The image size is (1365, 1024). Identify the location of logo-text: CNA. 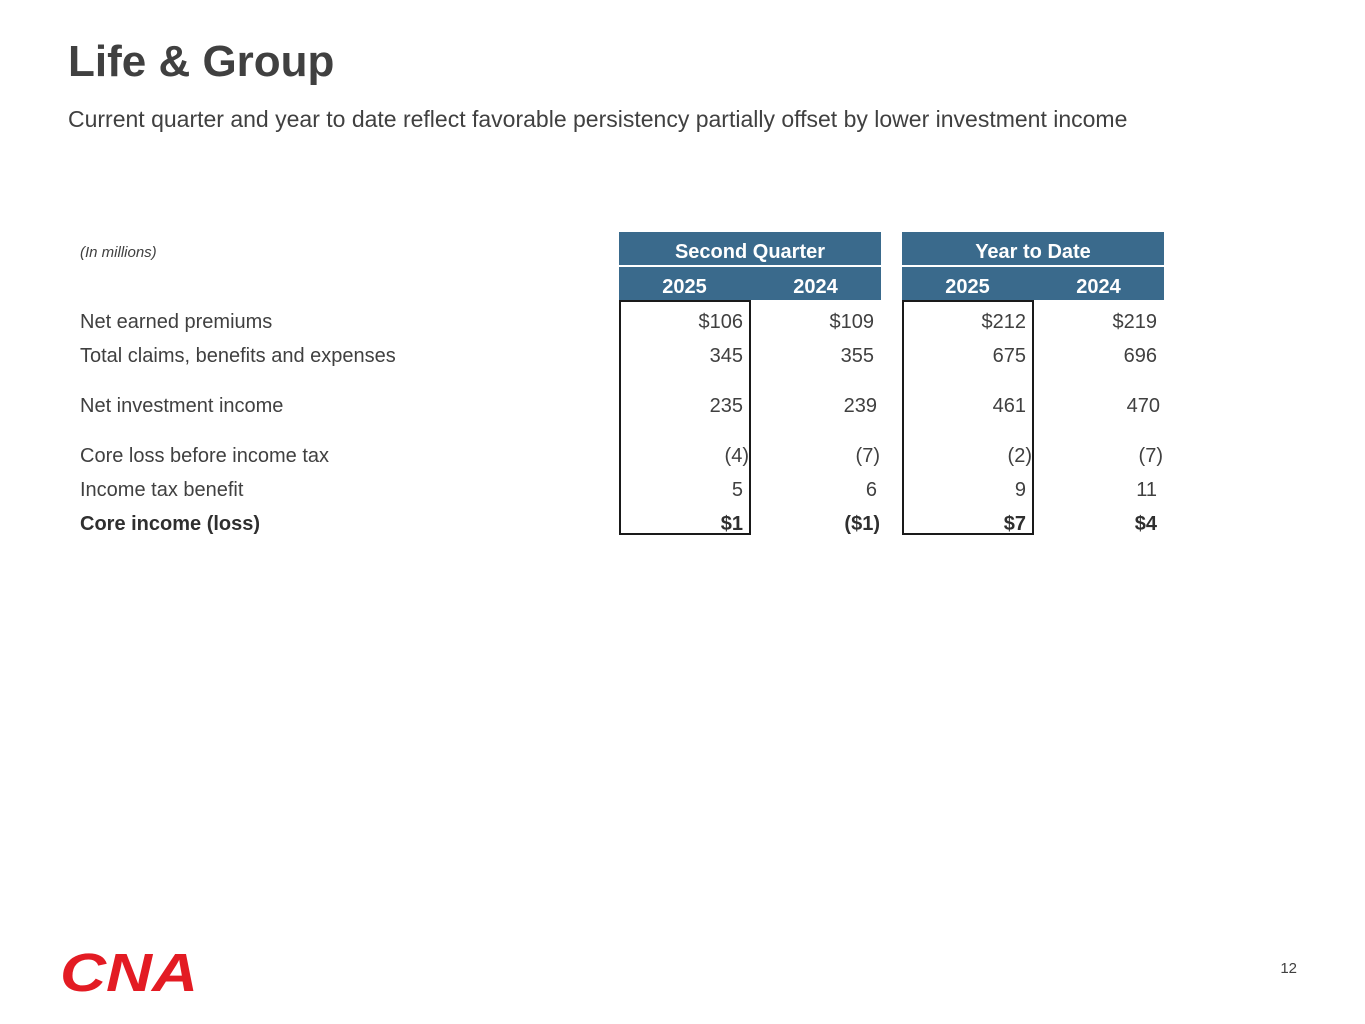
(129, 970).